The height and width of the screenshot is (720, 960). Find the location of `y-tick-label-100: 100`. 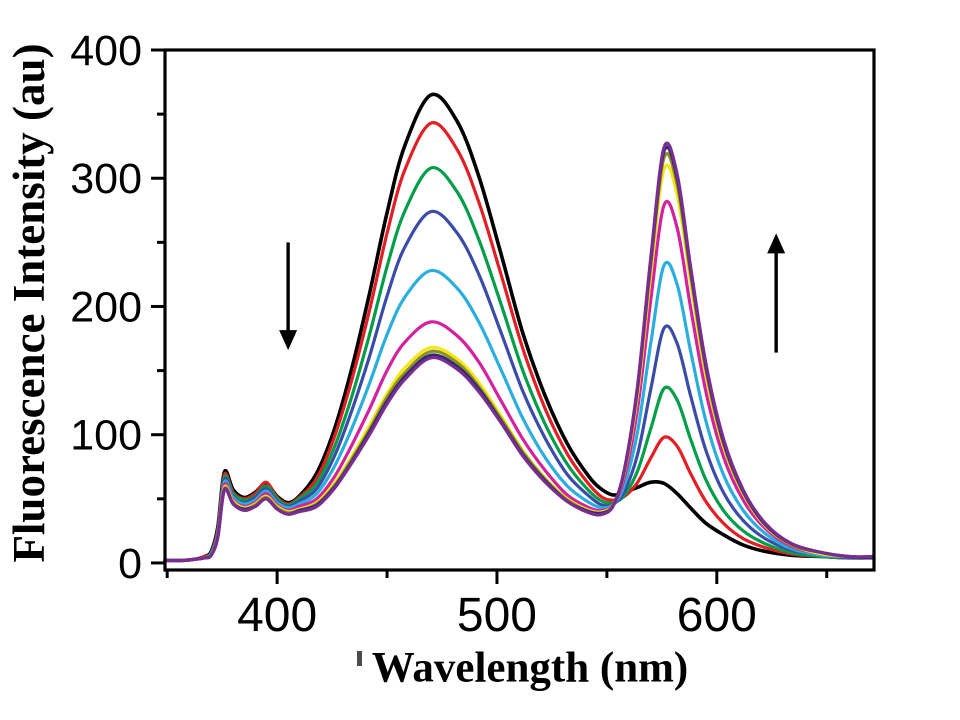

y-tick-label-100: 100 is located at coordinates (106, 436).